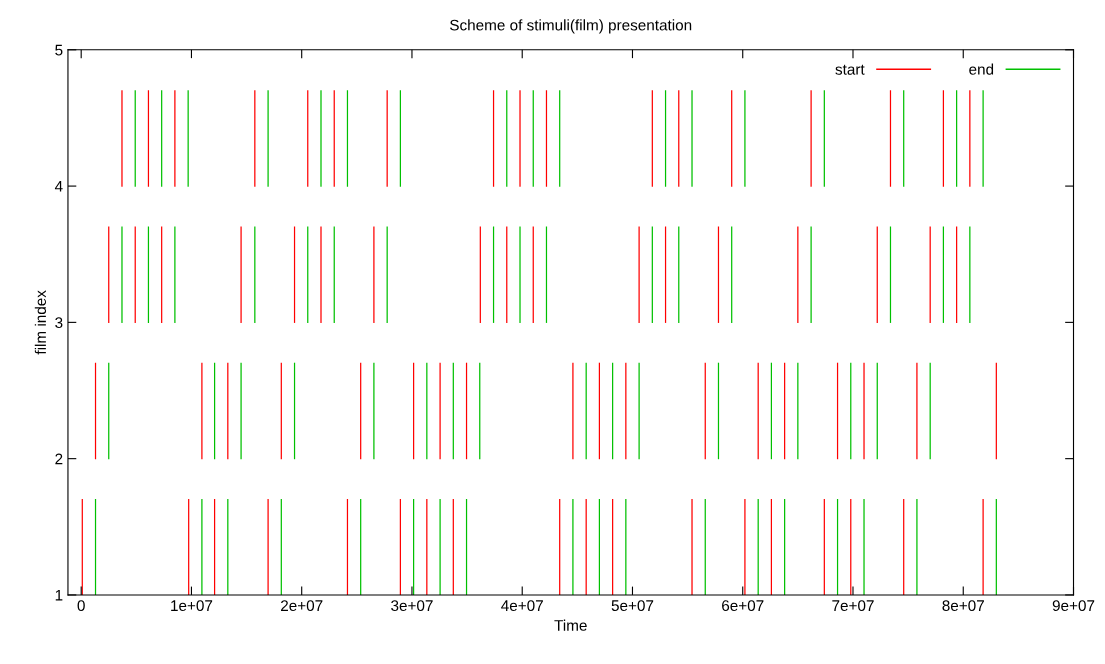  Describe the element at coordinates (570, 625) in the screenshot. I see `x-axis-title: Time` at that location.